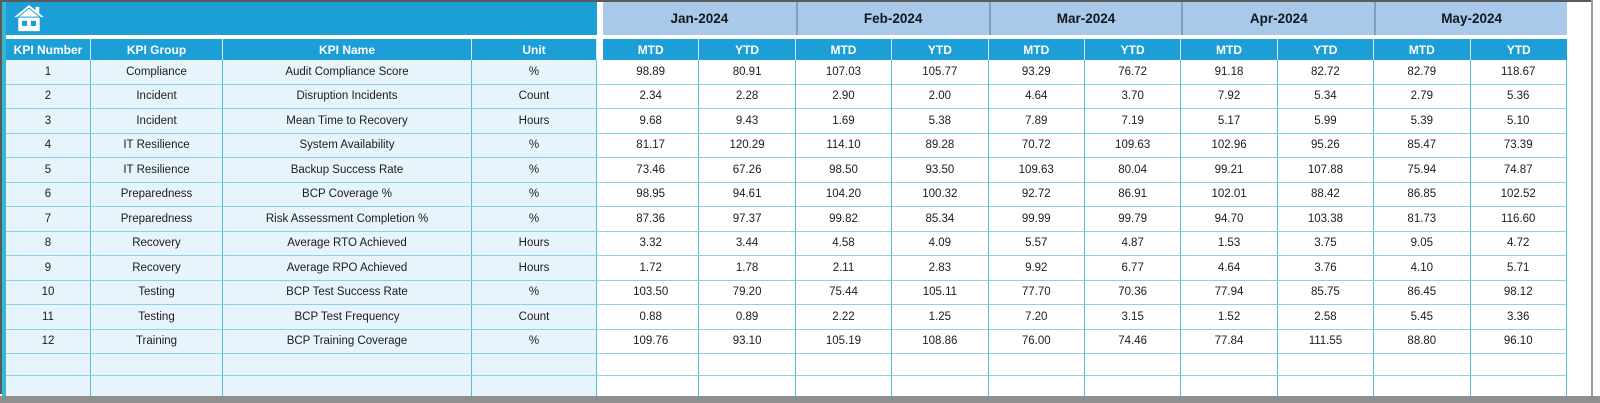 The image size is (1600, 403). I want to click on cell-value: 7.20, so click(1036, 317).